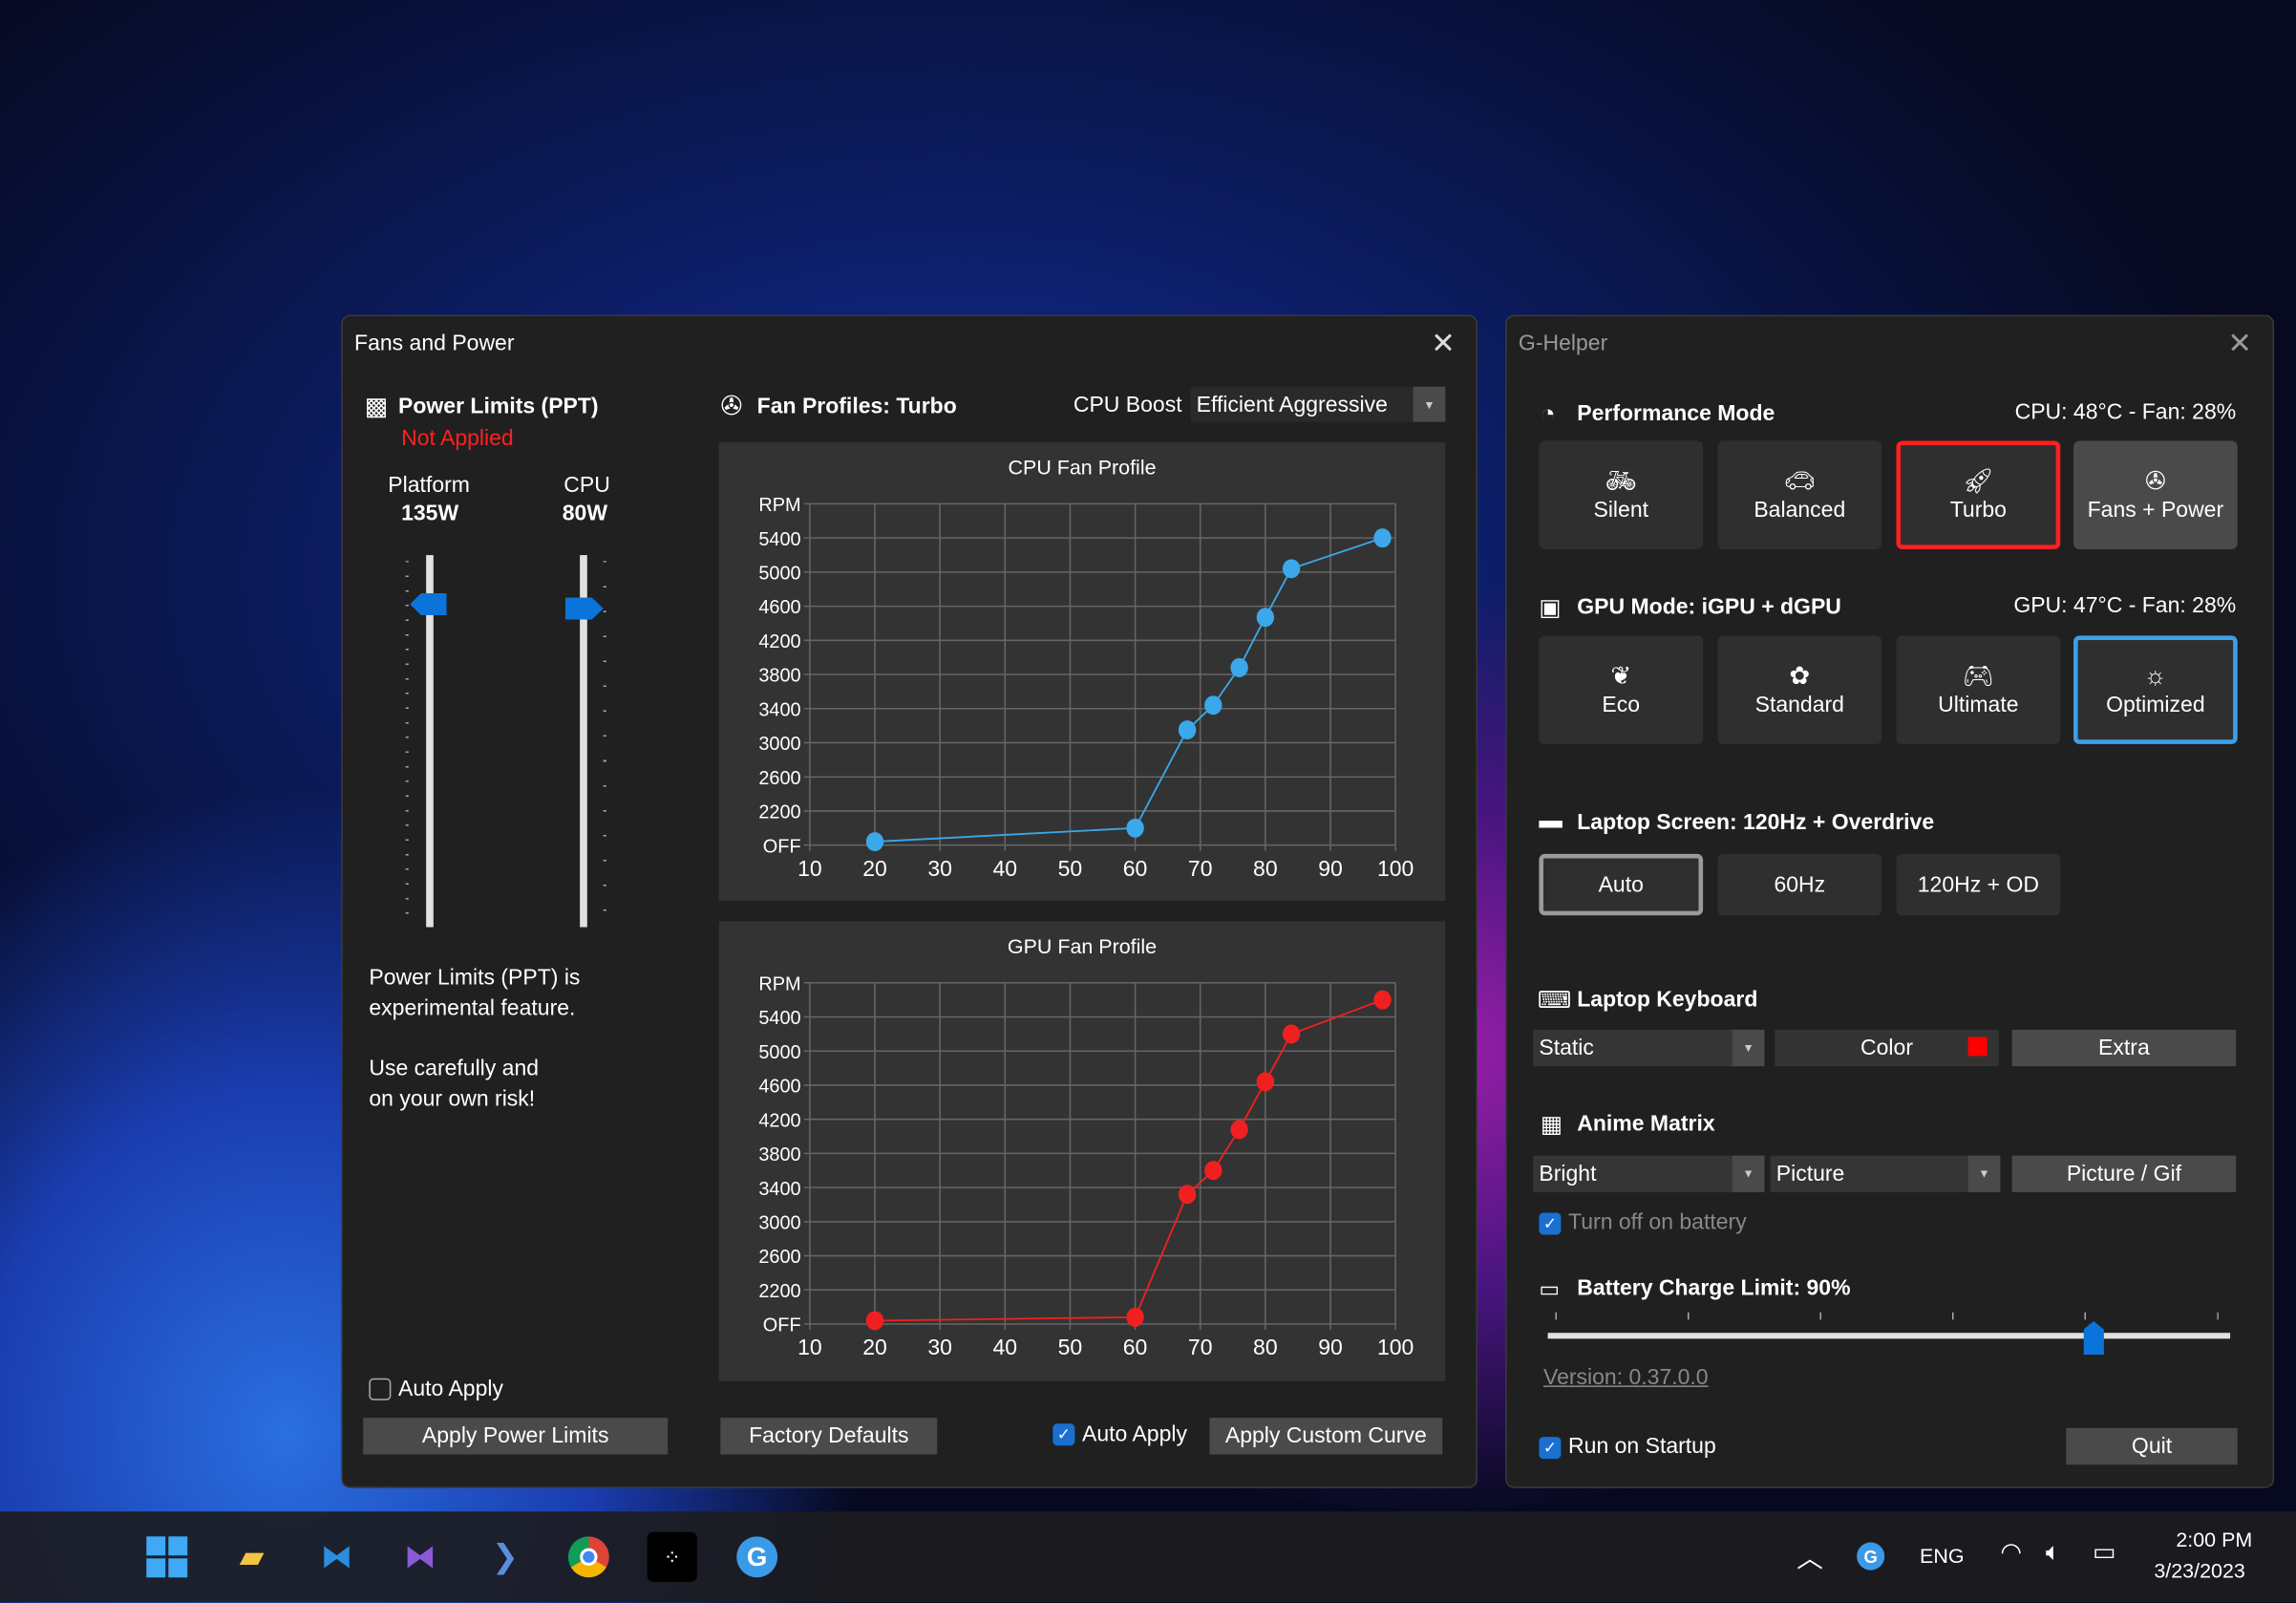 The height and width of the screenshot is (1603, 2296). What do you see at coordinates (430, 513) in the screenshot?
I see `platform-value: 135W` at bounding box center [430, 513].